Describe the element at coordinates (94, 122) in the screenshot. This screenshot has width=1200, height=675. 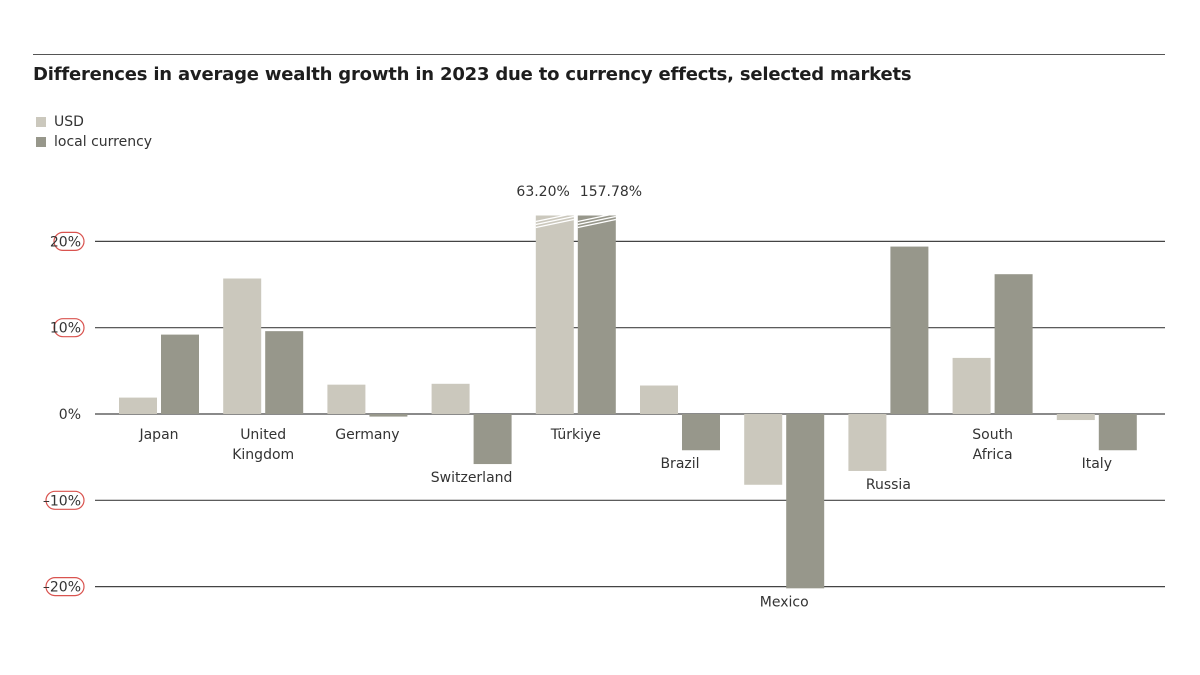
I see `legend-item-usd: USD` at that location.